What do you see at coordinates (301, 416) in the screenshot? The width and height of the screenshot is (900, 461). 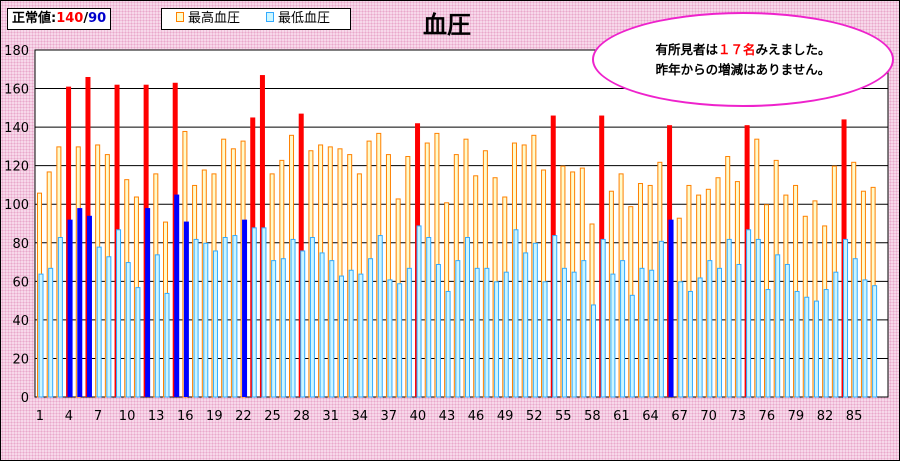 I see `x-tick-28: 28` at bounding box center [301, 416].